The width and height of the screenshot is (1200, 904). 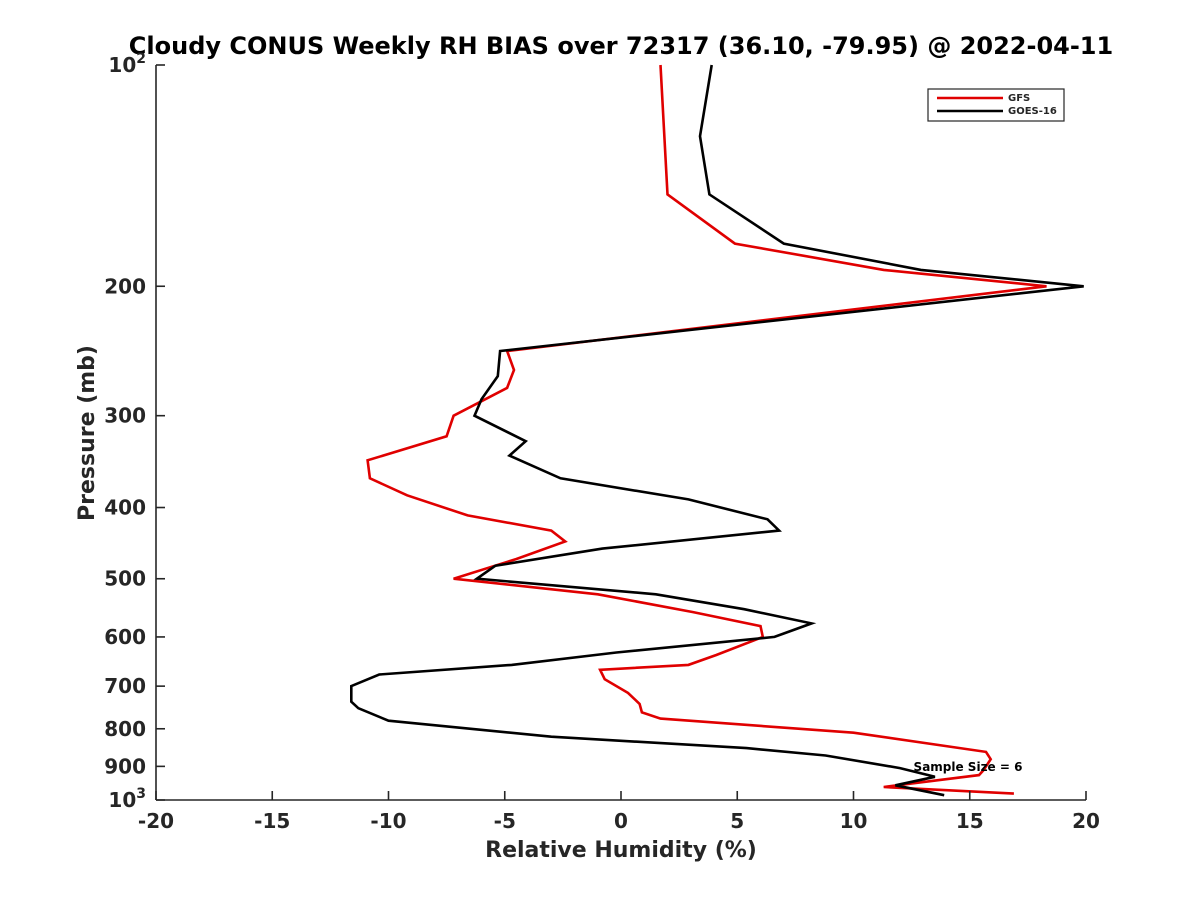 I want to click on y-tick-label-exponent: 2, so click(x=141, y=59).